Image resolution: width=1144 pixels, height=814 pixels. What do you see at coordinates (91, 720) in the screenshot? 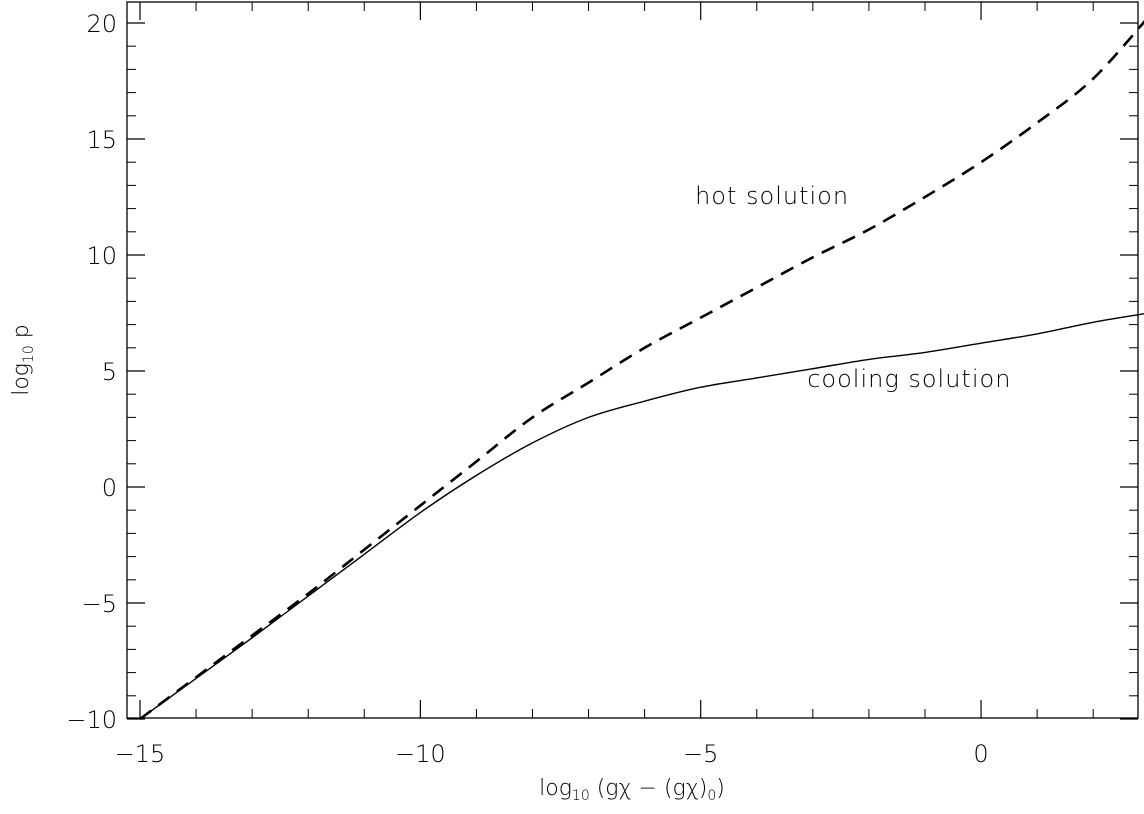
I see `y-tick-label: −10` at bounding box center [91, 720].